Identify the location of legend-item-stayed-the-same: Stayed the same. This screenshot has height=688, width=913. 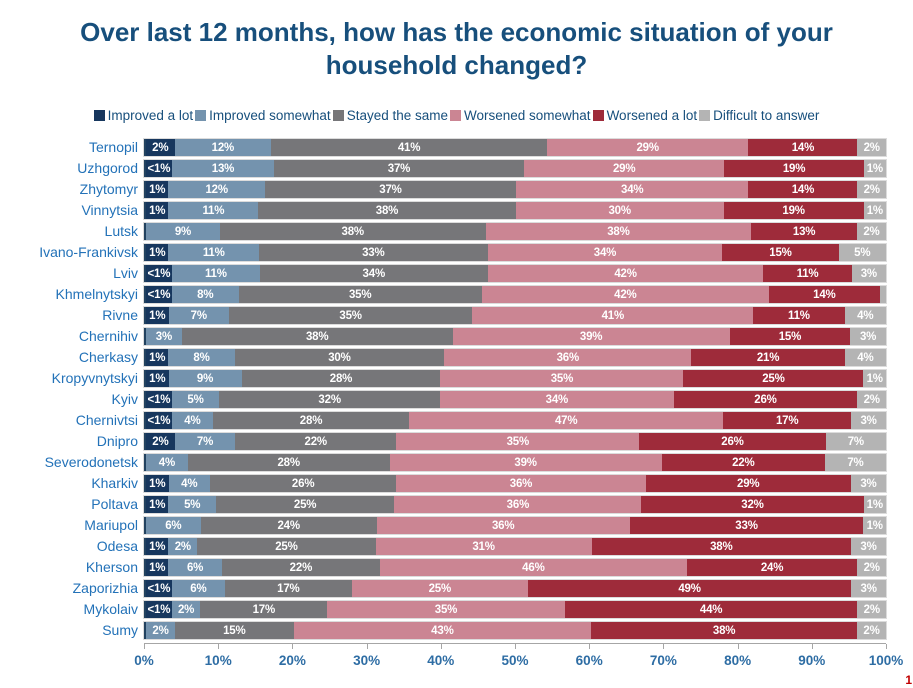
(390, 115).